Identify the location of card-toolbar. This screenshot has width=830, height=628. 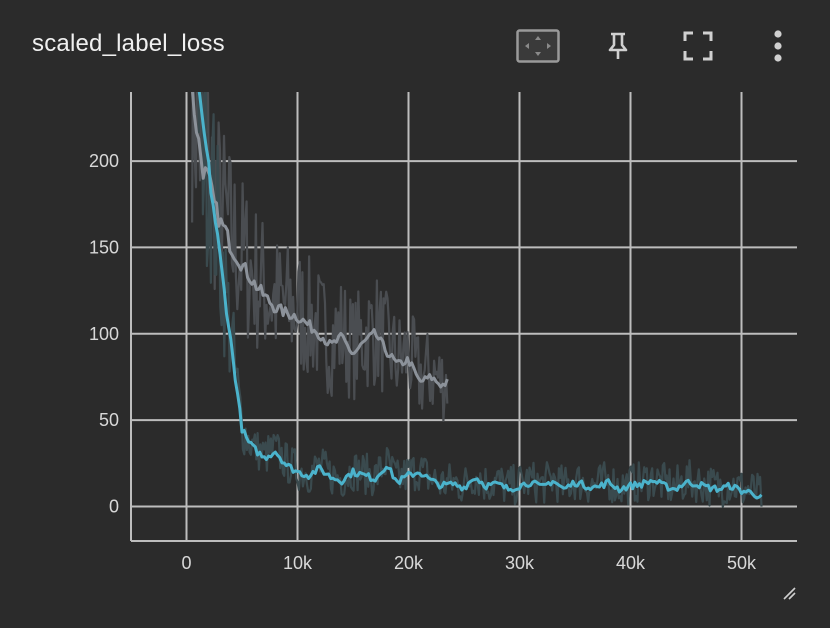
(640, 46).